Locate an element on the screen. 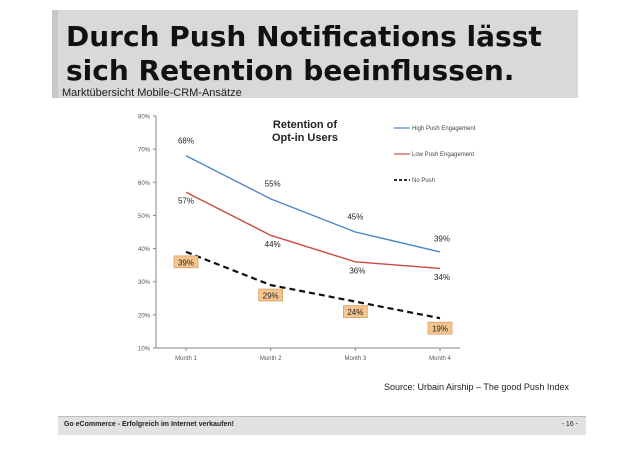  slide-subtitle: Marktübersicht Mobile-CRM-Ansätze is located at coordinates (152, 93).